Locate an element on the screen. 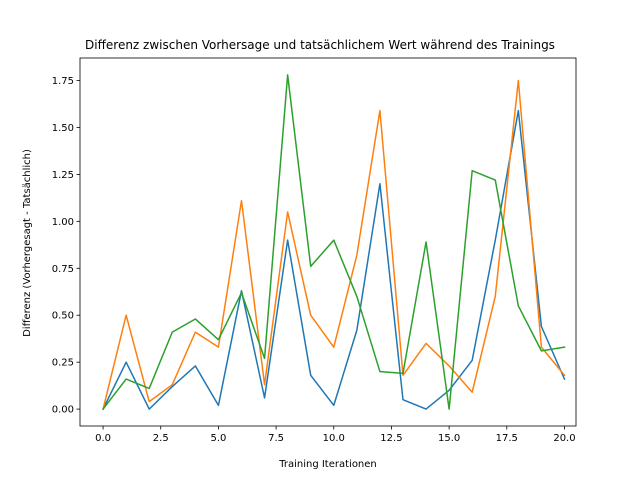 Image resolution: width=640 pixels, height=484 pixels. x-tick-label: 5.0 is located at coordinates (218, 438).